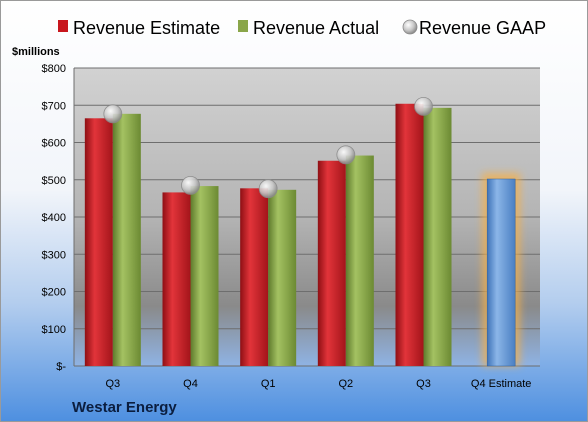 Image resolution: width=588 pixels, height=422 pixels. I want to click on y-tick-label: $700, so click(54, 106).